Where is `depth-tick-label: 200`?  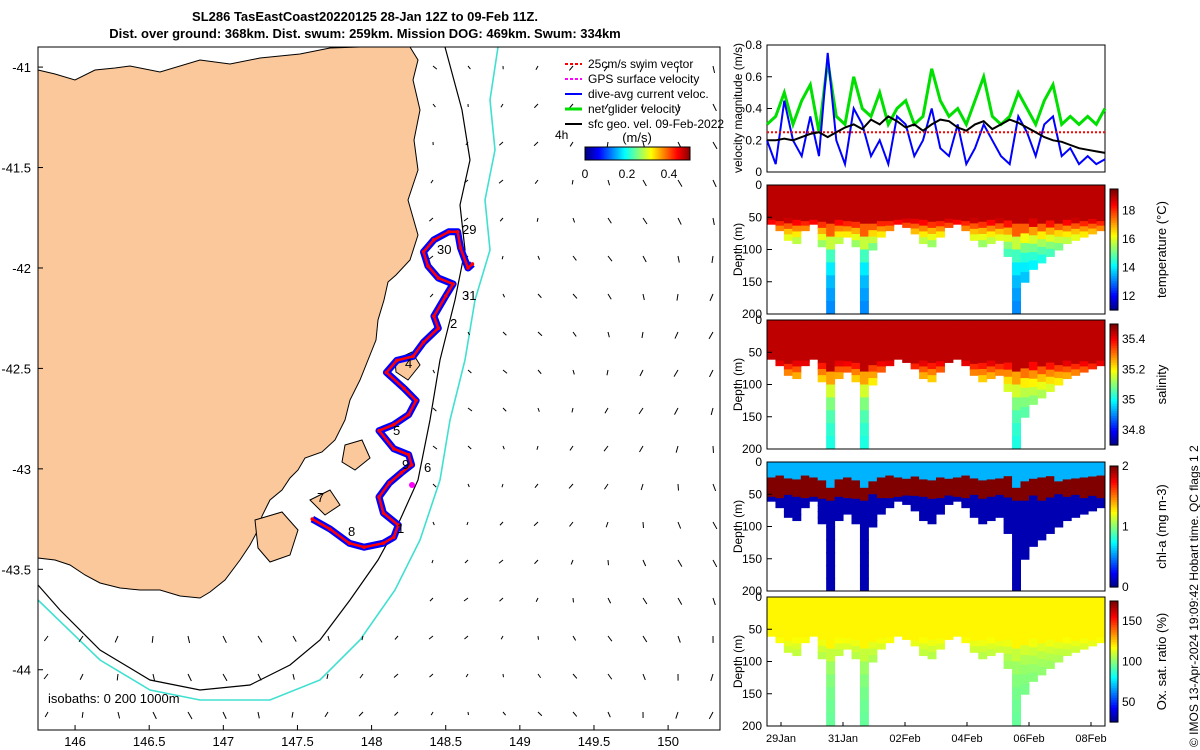
depth-tick-label: 200 is located at coordinates (752, 726).